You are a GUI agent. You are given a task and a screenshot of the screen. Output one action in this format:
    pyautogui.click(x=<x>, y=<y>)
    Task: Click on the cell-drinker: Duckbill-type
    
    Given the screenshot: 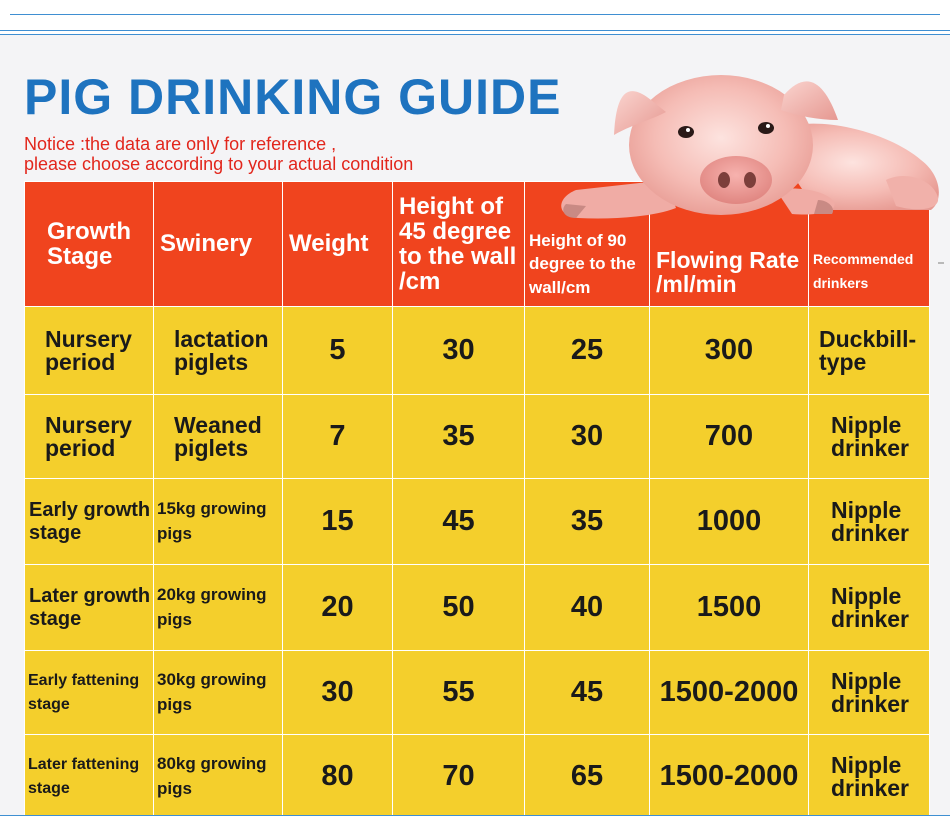 What is the action you would take?
    pyautogui.click(x=869, y=350)
    